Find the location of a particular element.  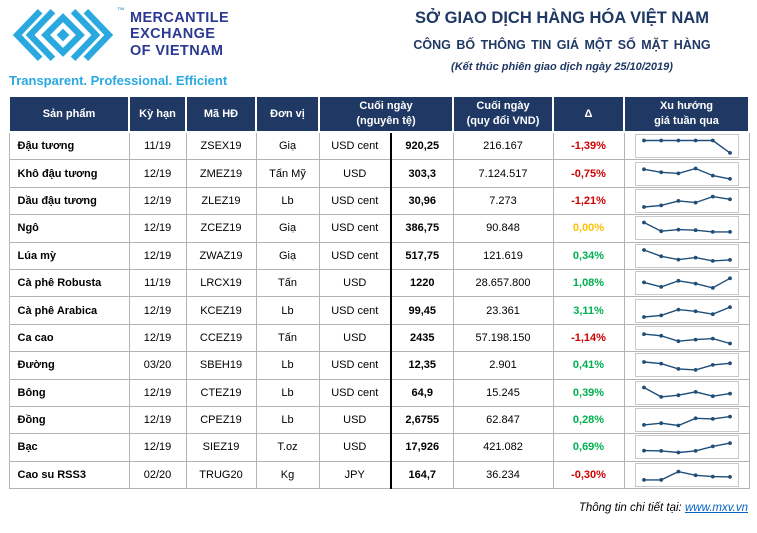

cell-price: 30,96 is located at coordinates (422, 201).